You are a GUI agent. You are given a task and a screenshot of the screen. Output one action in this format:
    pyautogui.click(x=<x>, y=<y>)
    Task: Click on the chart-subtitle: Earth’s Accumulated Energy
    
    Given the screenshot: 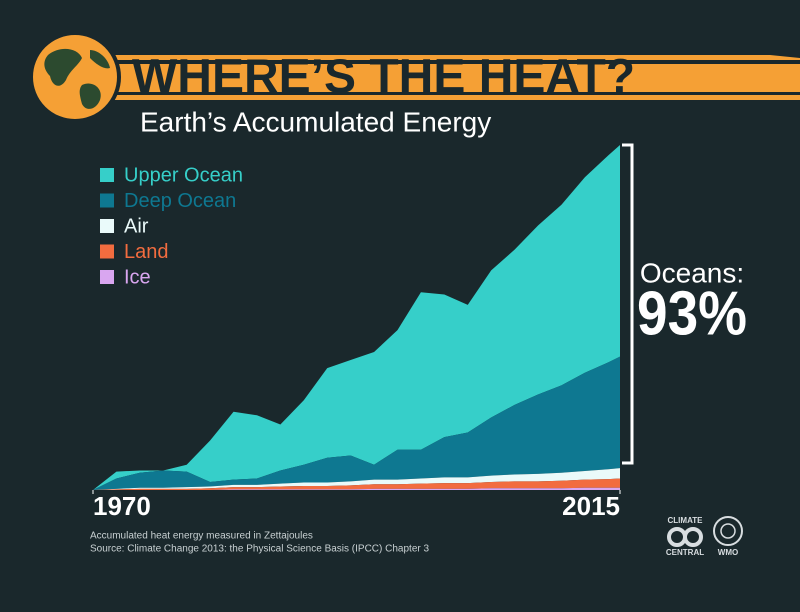 What is the action you would take?
    pyautogui.click(x=315, y=121)
    